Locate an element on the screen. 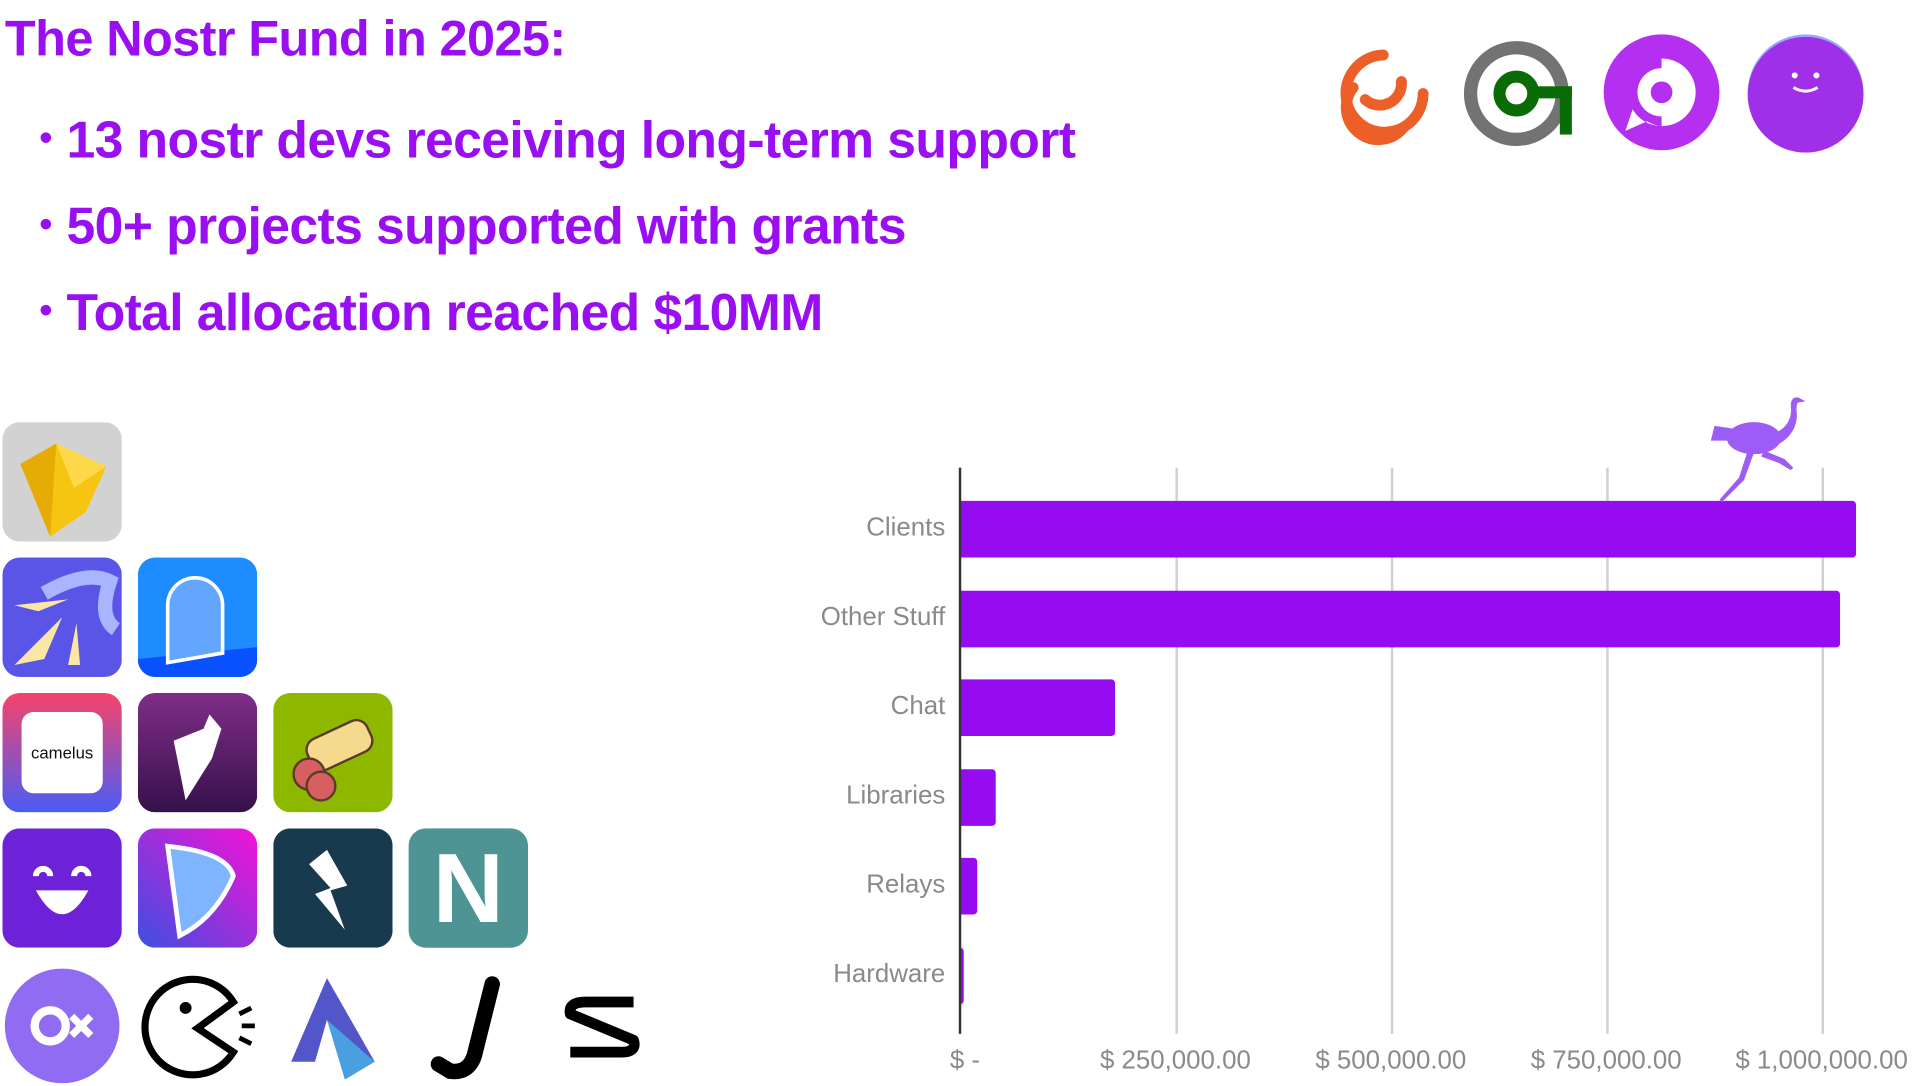 Image resolution: width=1920 pixels, height=1086 pixels. bar-libraries is located at coordinates (978, 797).